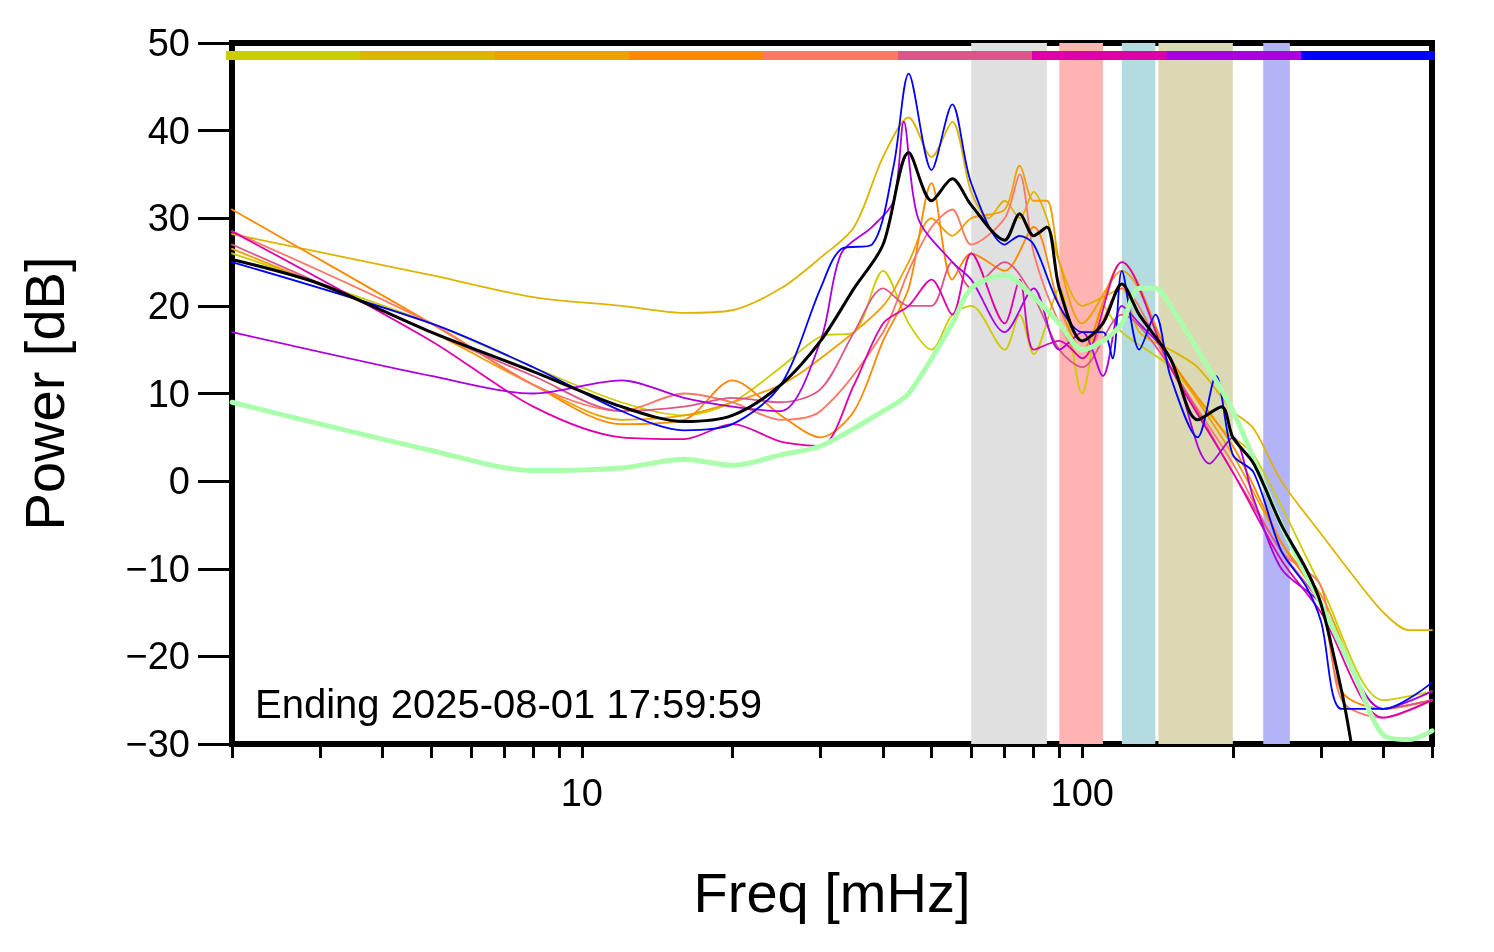  I want to click on y-tick-label: −30, so click(157, 744).